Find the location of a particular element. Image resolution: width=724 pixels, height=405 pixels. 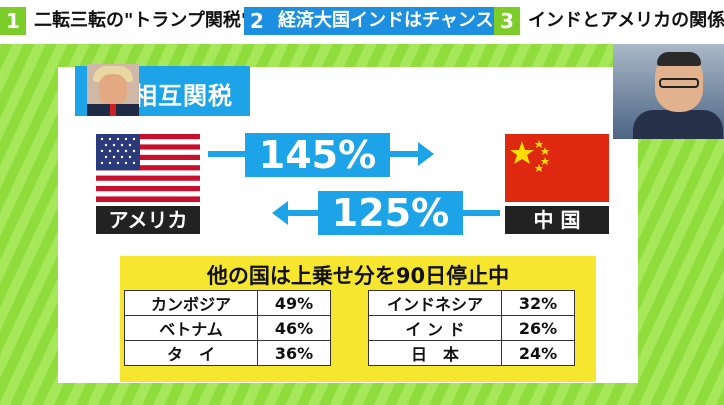

arrow-right-icon is located at coordinates (426, 154).